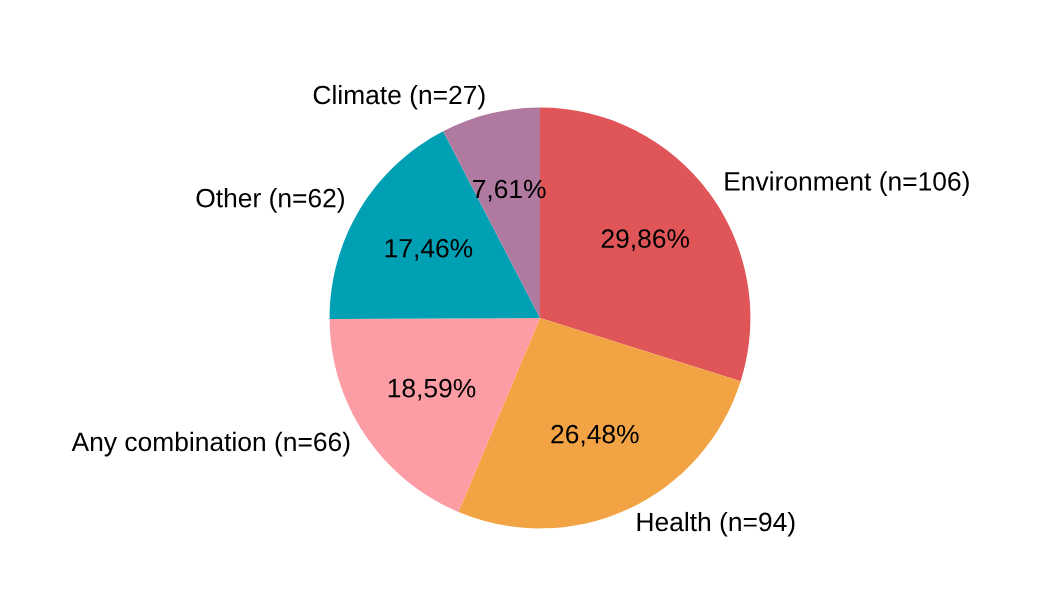  Describe the element at coordinates (432, 389) in the screenshot. I see `data-label: 18,59%` at that location.